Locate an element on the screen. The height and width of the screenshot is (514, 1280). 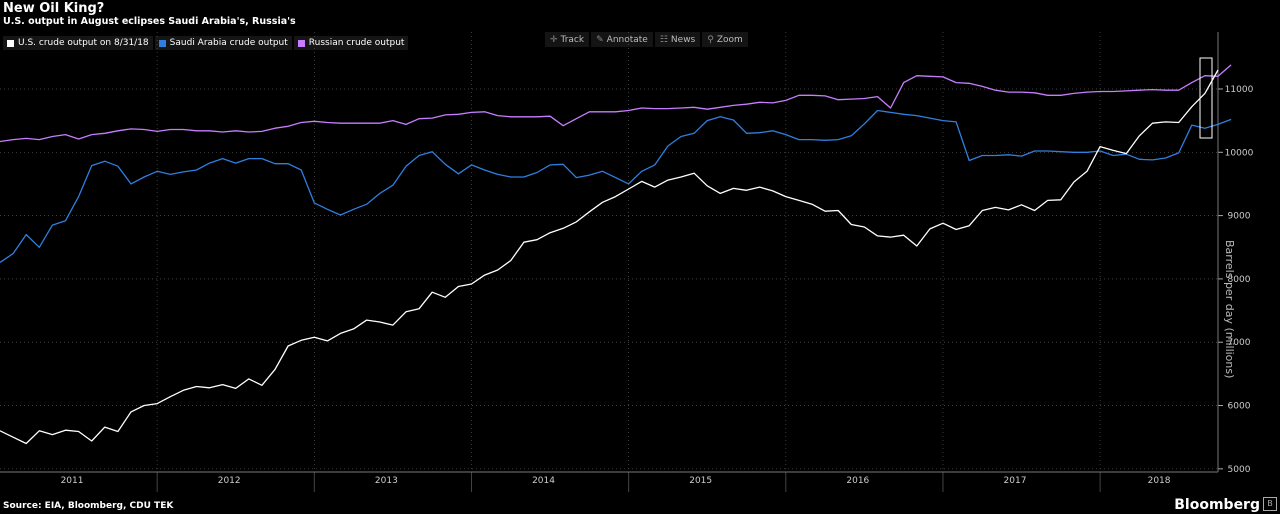
latest-highlight-box is located at coordinates (1206, 98).